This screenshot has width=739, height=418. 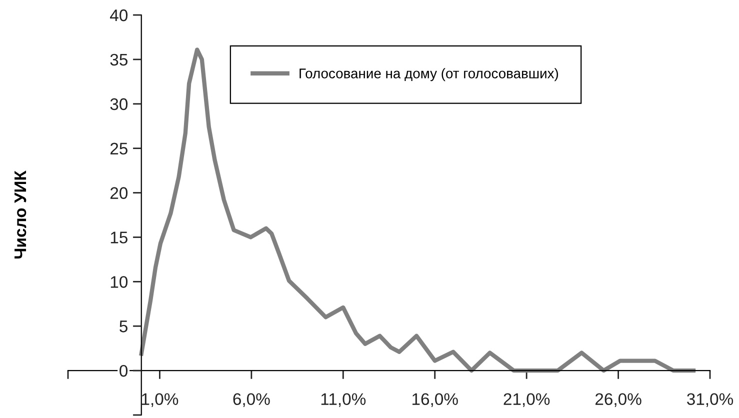 What do you see at coordinates (119, 148) in the screenshot?
I see `y-tick-label: 25` at bounding box center [119, 148].